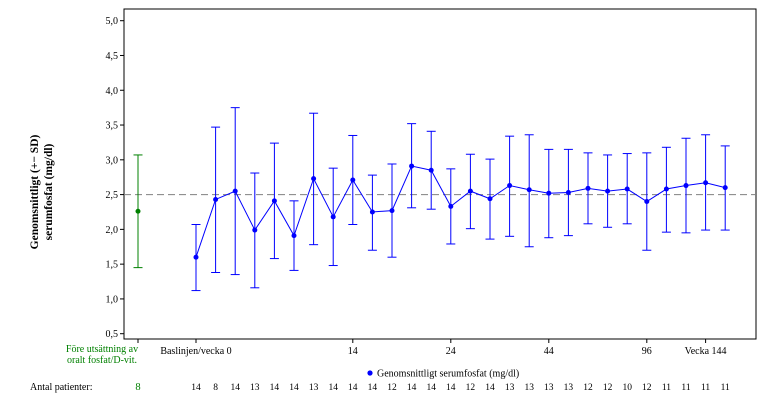 The height and width of the screenshot is (408, 779). I want to click on x-tick-label: 14, so click(353, 351).